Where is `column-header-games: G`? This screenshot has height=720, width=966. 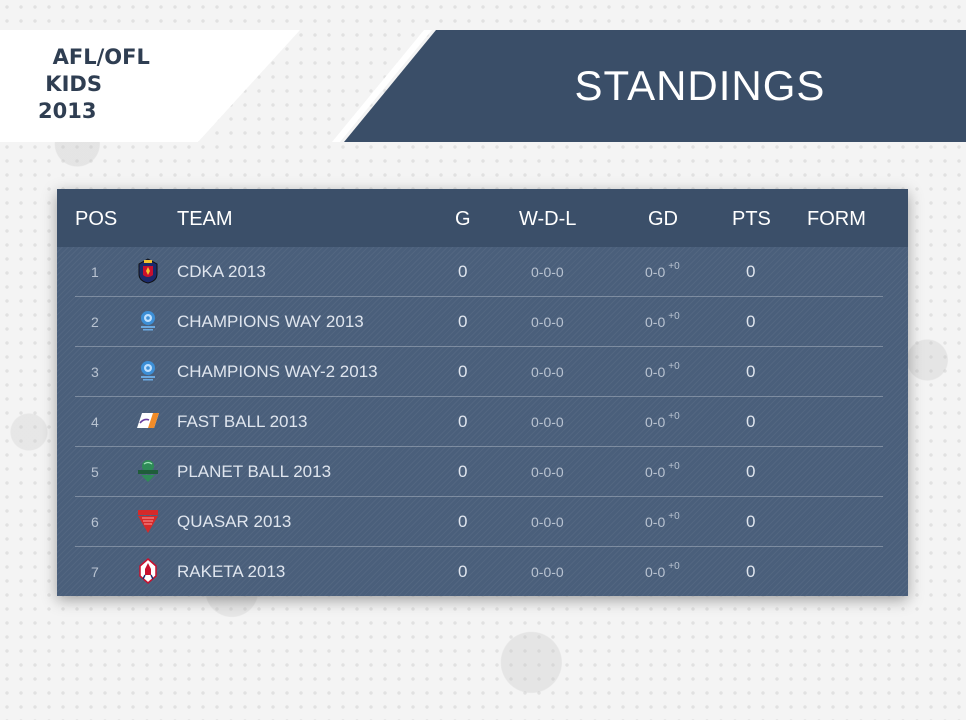
column-header-games: G is located at coordinates (463, 219).